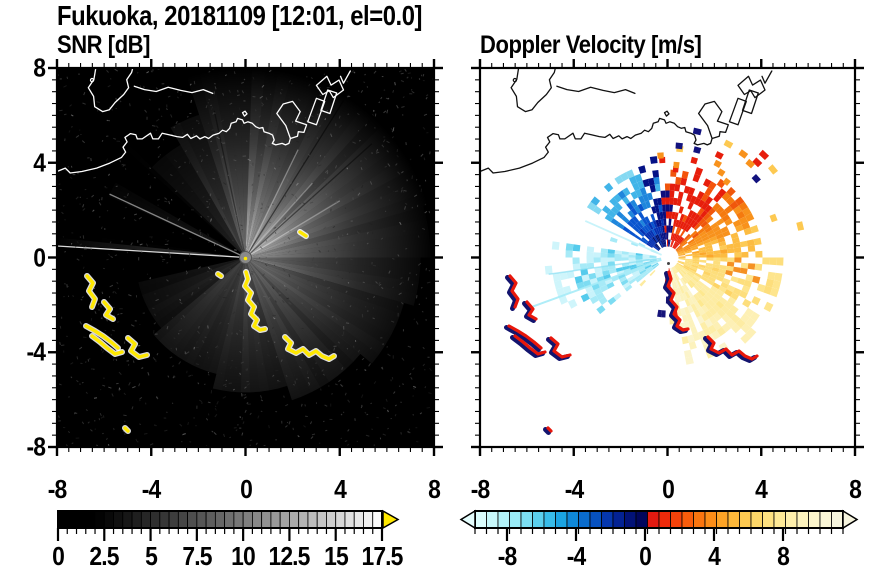 This screenshot has height=570, width=870. I want to click on snr-colorbar-label: 7.5, so click(197, 555).